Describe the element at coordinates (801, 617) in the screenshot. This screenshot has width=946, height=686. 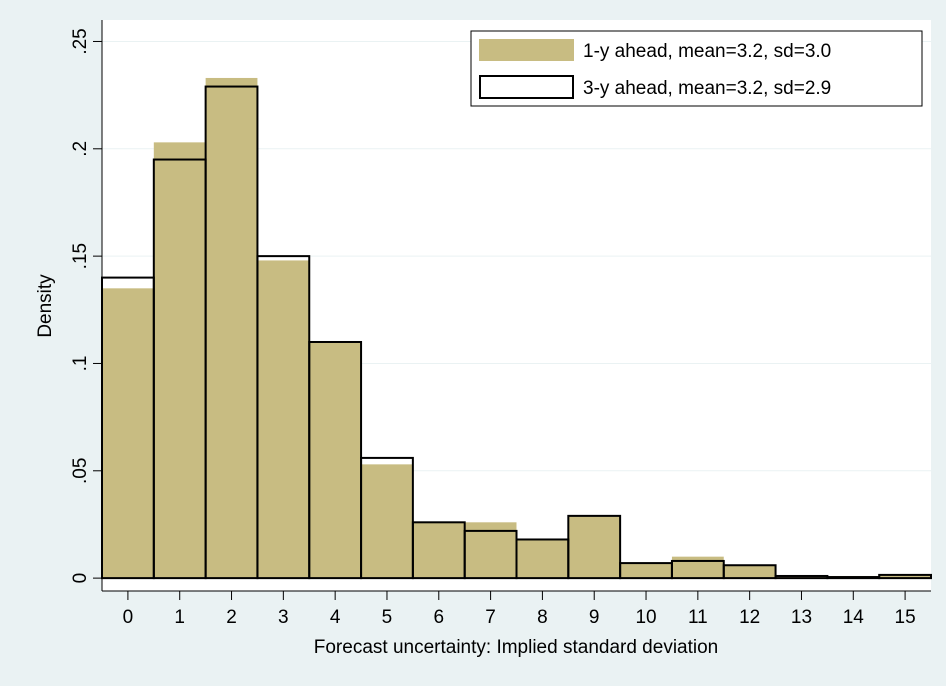
I see `x-tick-label: 13` at that location.